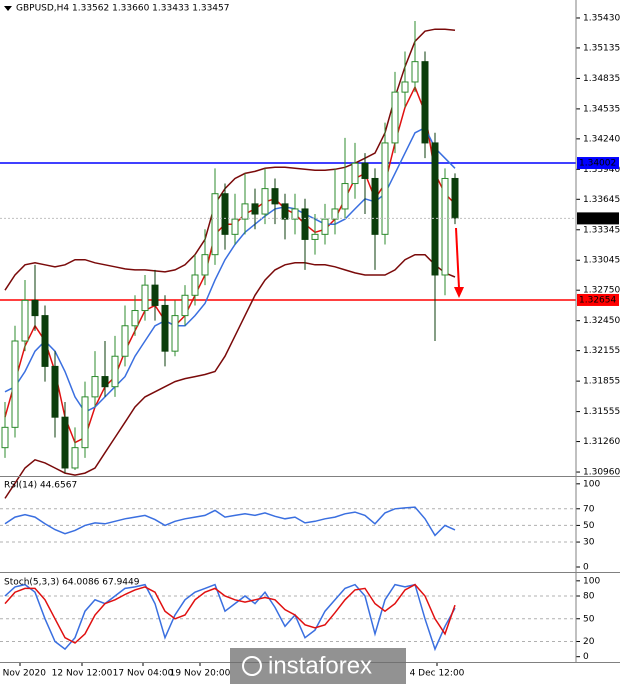  I want to click on x-tick-label: 9 Nov 2020, so click(23, 674).